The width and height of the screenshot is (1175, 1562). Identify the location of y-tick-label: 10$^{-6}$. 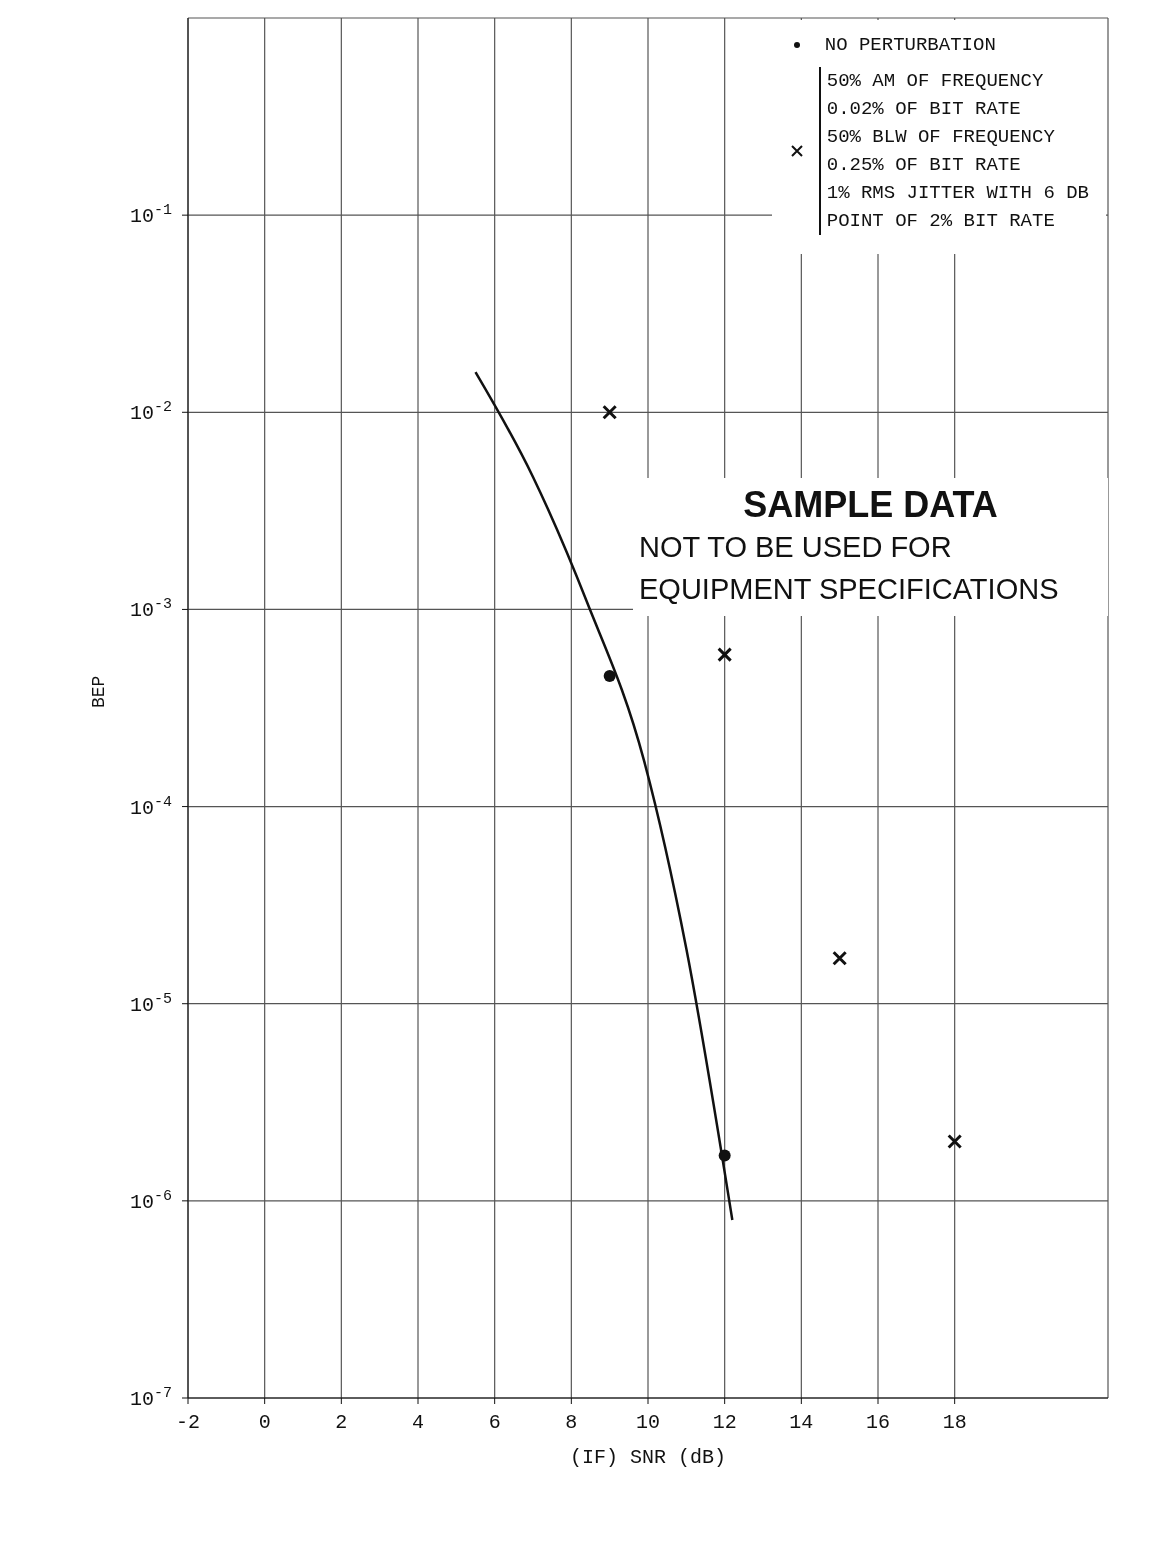
(150, 1200).